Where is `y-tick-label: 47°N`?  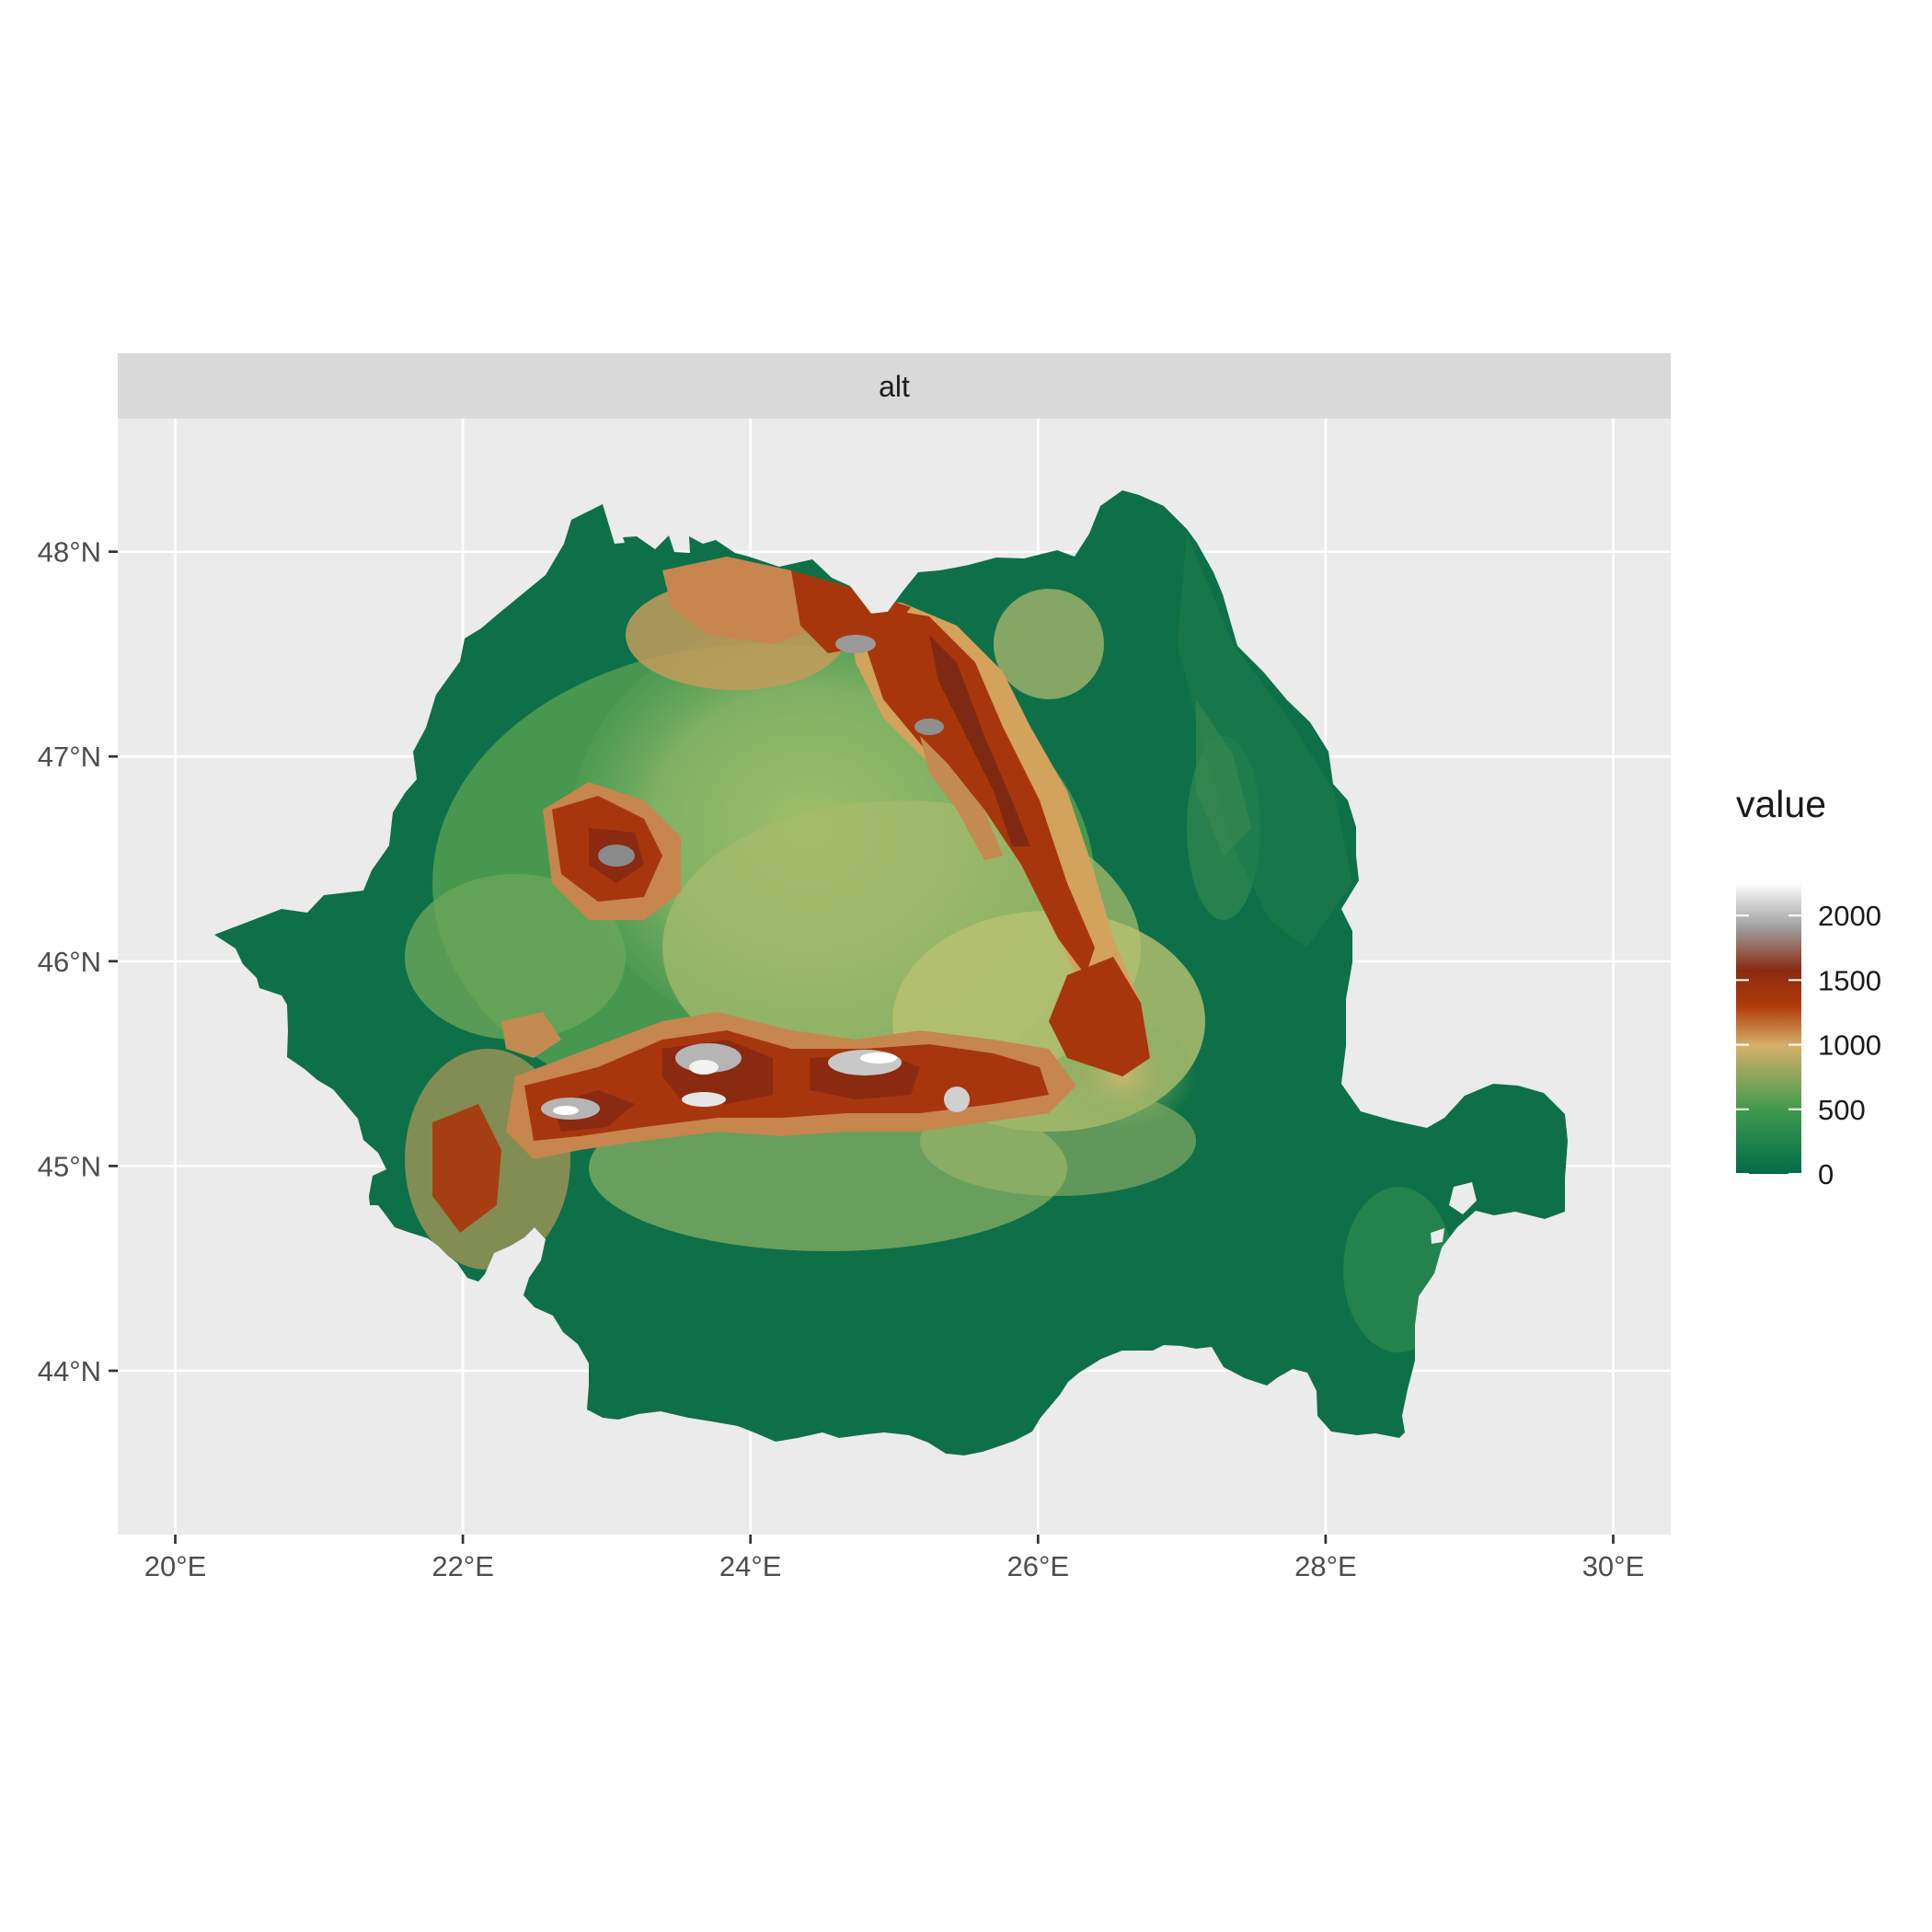
y-tick-label: 47°N is located at coordinates (69, 757).